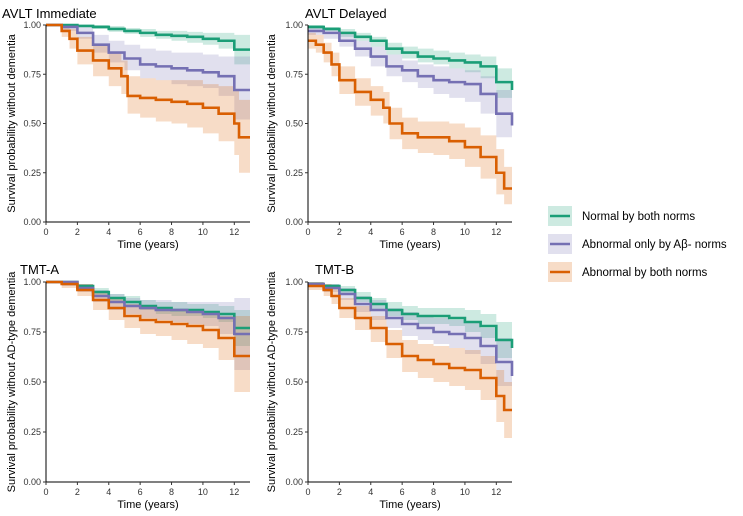  What do you see at coordinates (654, 245) in the screenshot?
I see `legend-label: Abnormal only by Aβ- norms` at bounding box center [654, 245].